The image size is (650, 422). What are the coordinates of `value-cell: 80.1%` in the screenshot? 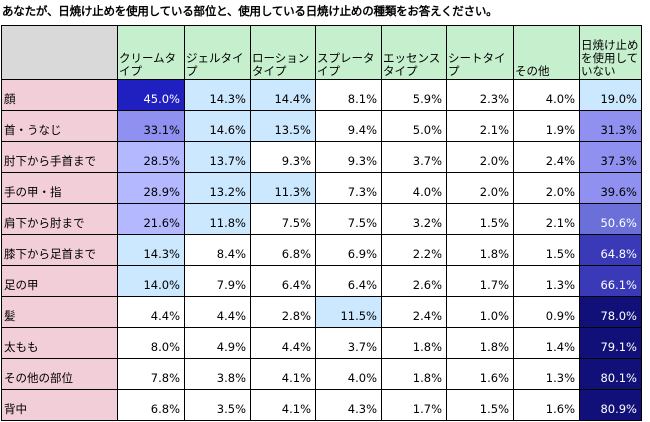 It's located at (610, 374).